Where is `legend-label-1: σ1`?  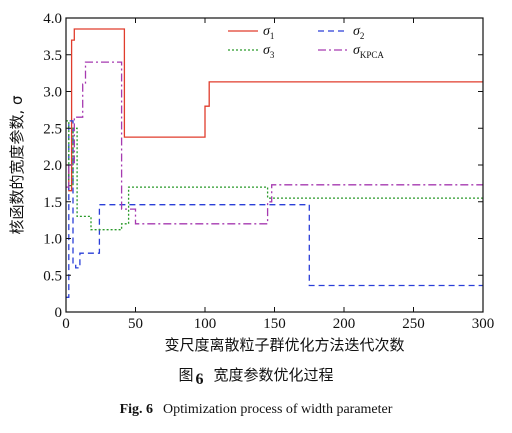
legend-label-1: σ1 is located at coordinates (268, 32).